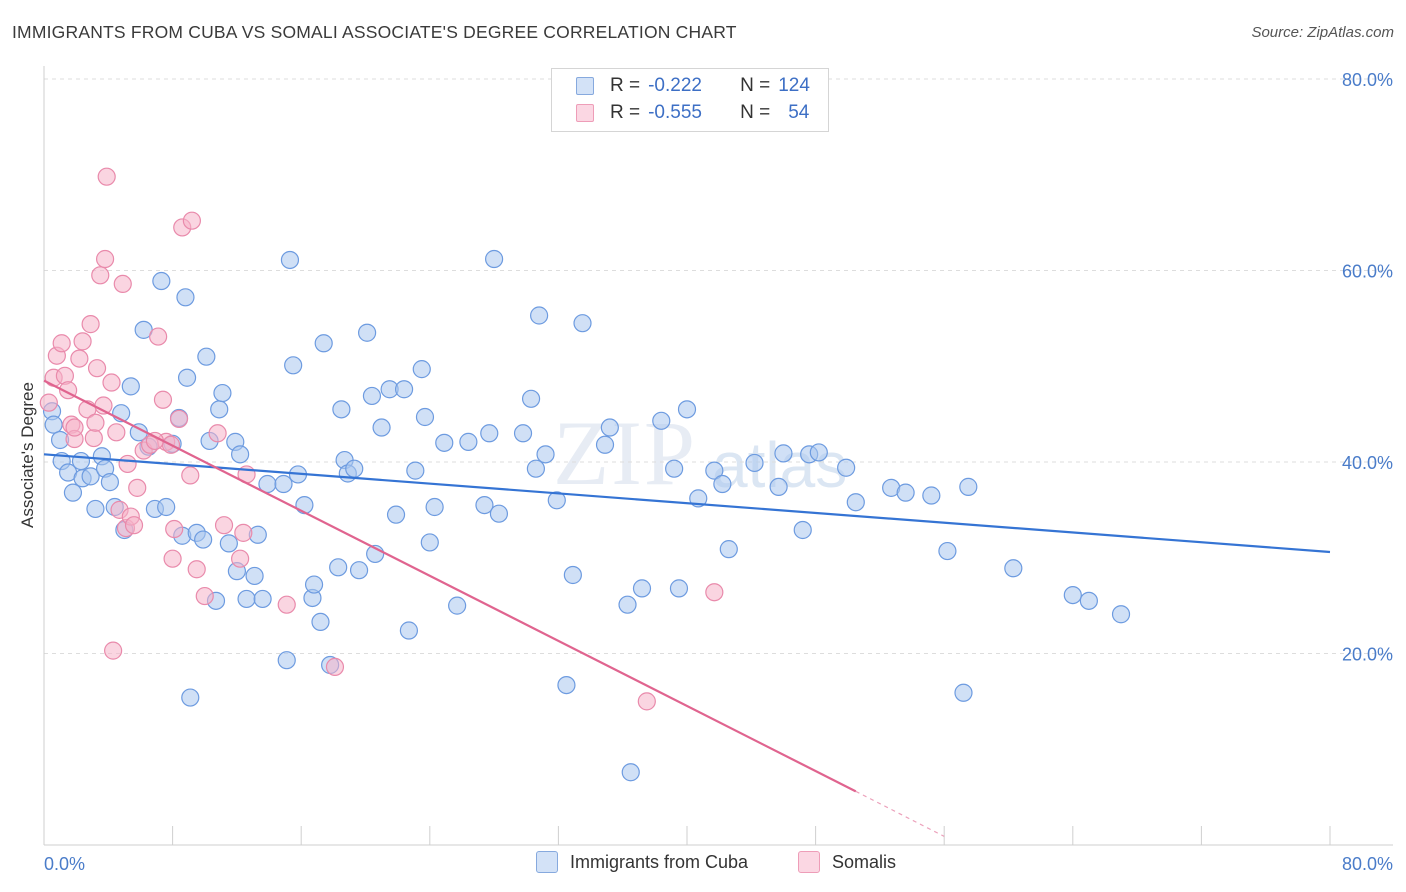  I want to click on legend-label-somali: Somalis, so click(864, 861).